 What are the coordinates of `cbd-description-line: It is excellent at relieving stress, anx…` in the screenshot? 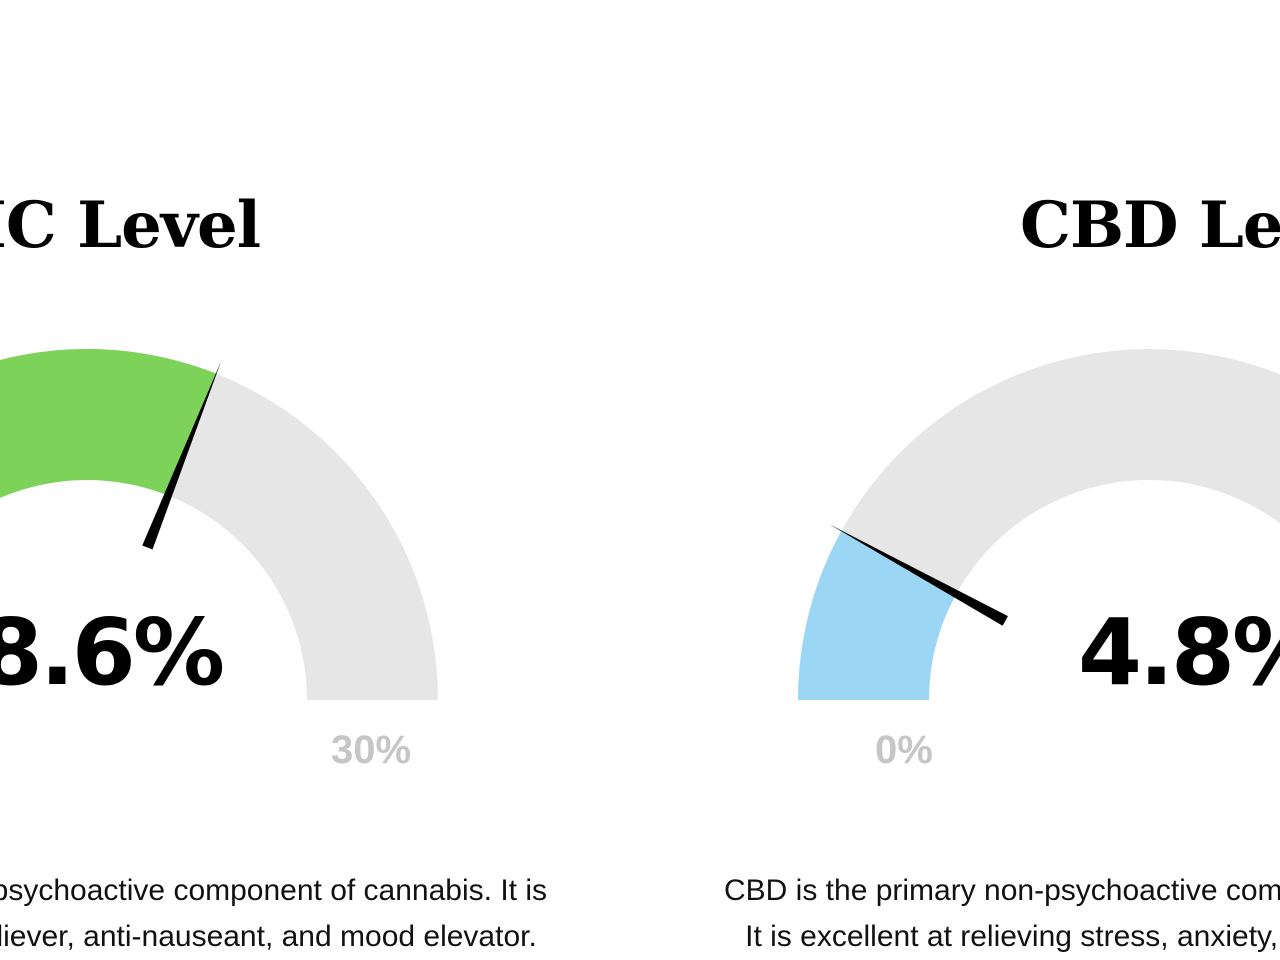 It's located at (1012, 936).